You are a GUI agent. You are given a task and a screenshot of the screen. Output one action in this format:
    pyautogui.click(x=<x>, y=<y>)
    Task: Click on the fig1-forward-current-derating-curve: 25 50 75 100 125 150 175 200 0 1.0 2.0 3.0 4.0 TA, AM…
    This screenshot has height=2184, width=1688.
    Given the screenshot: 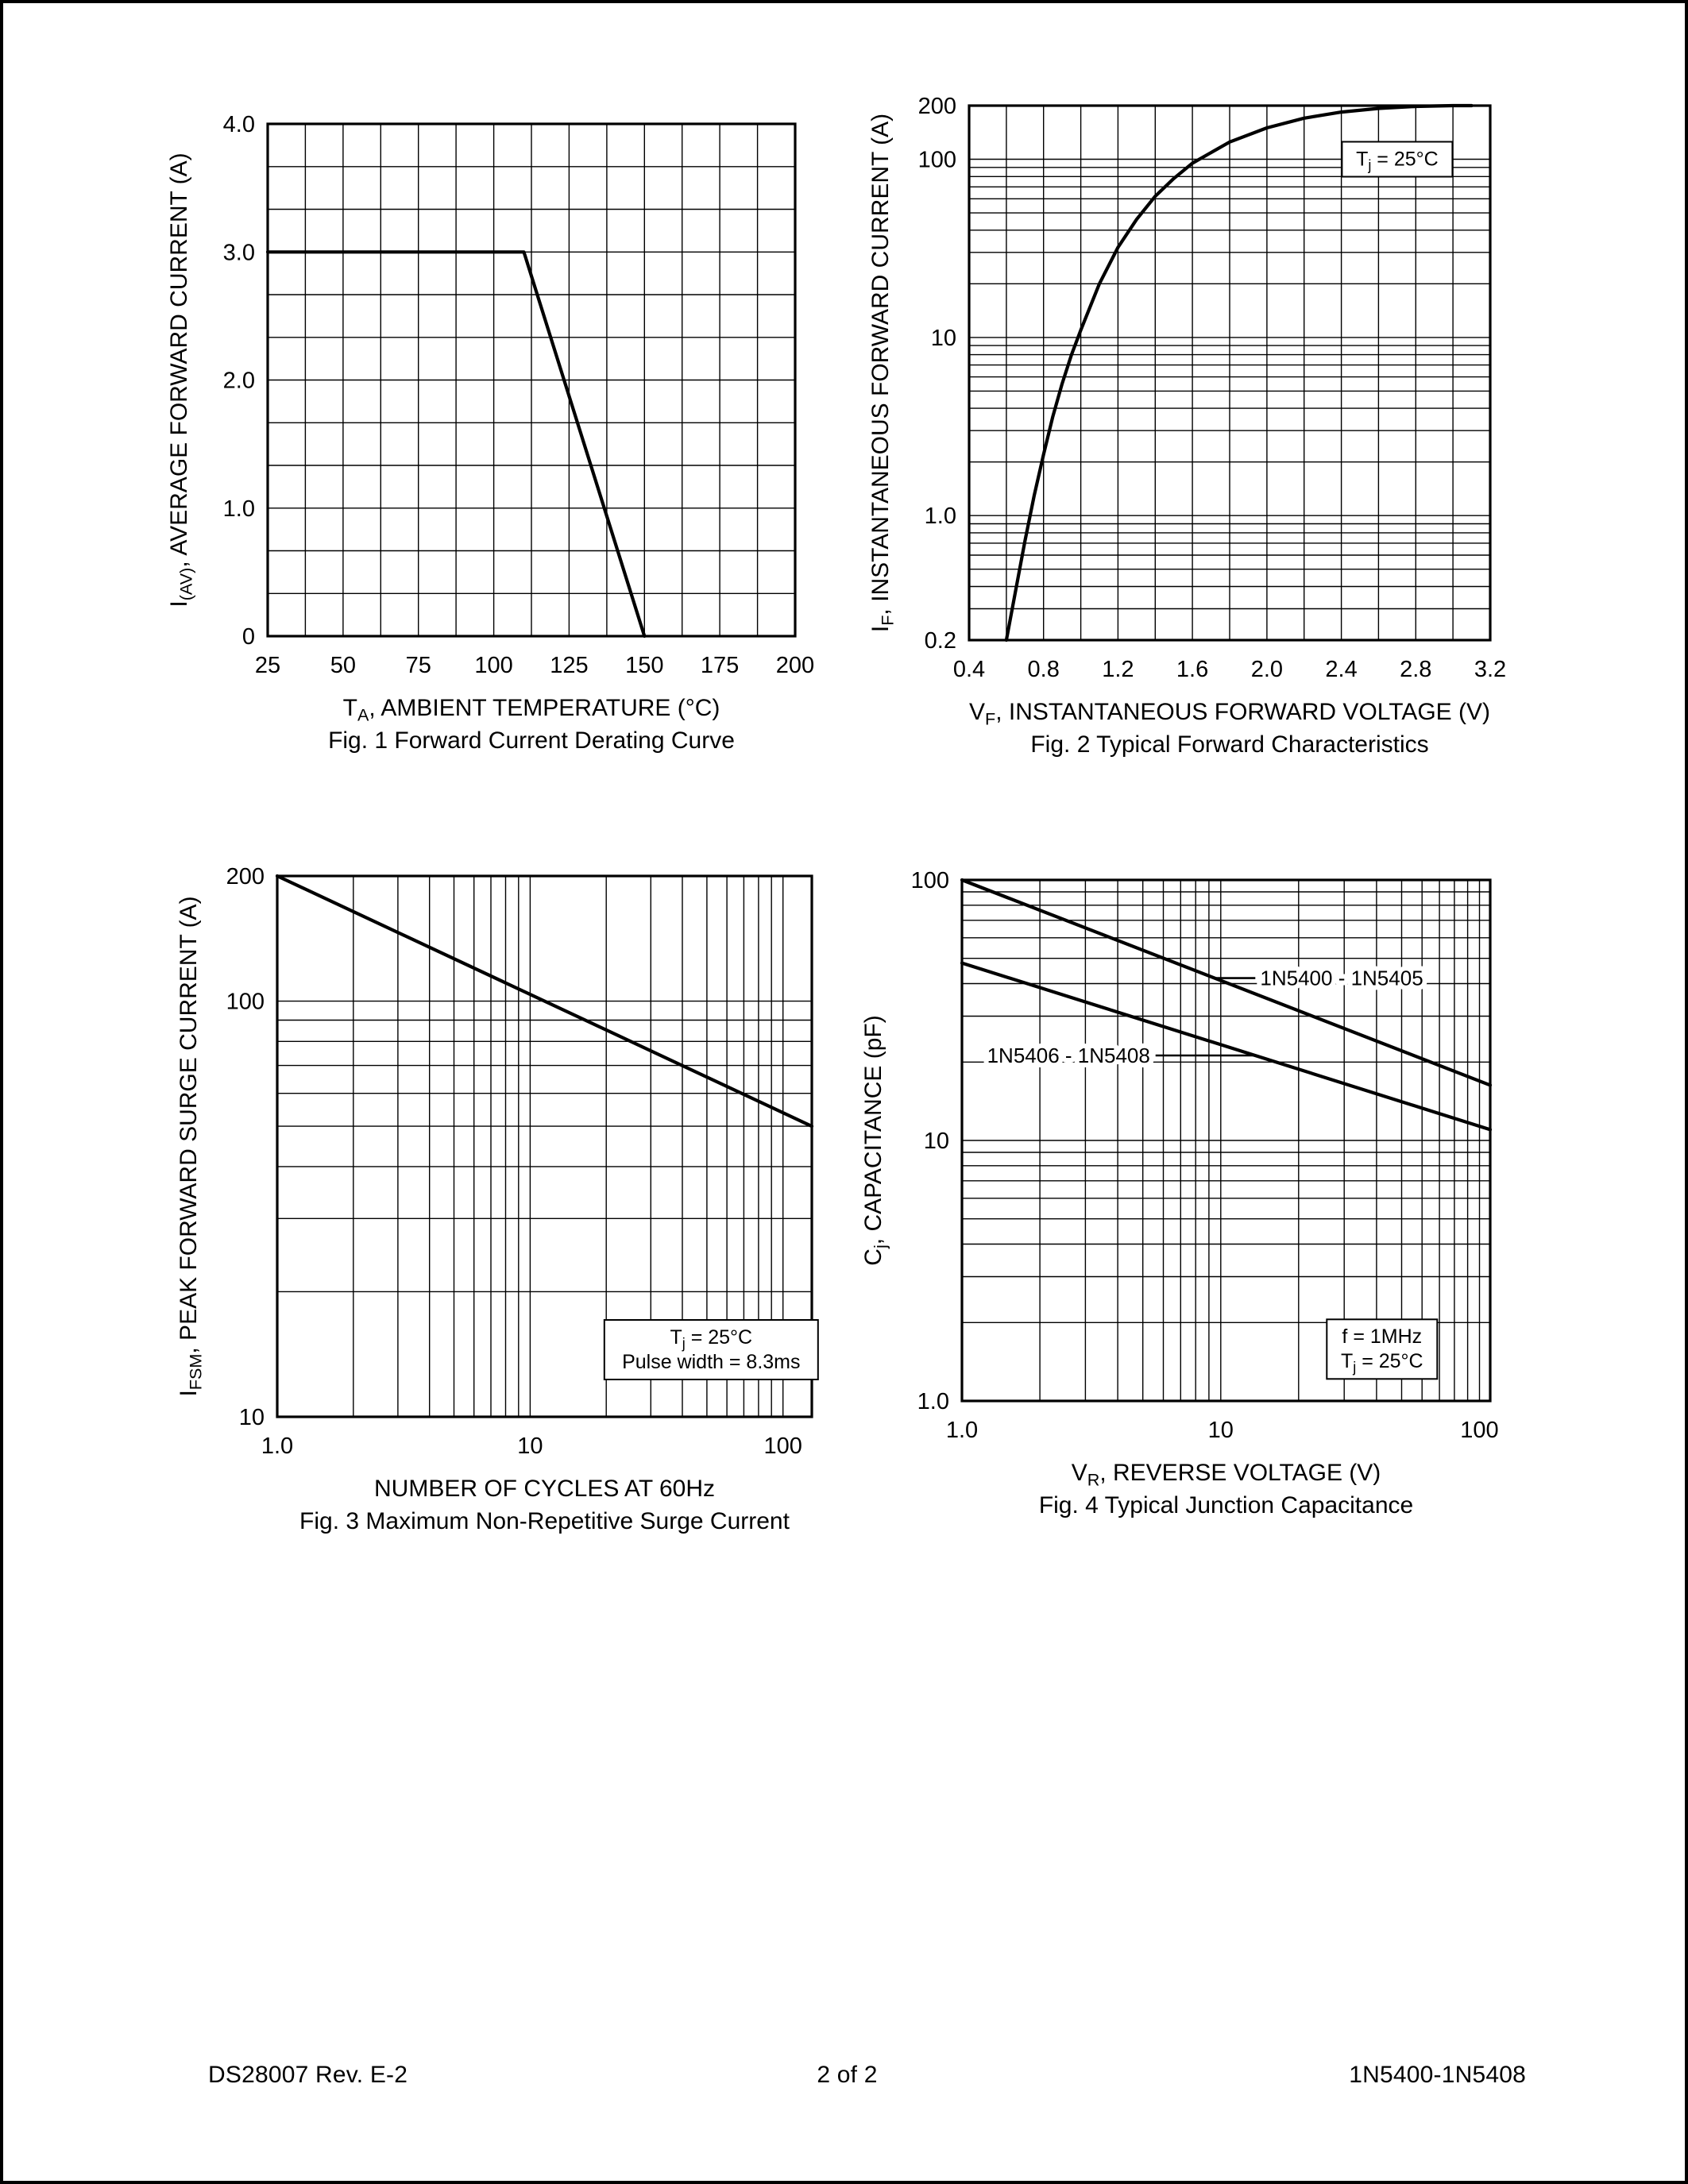 What is the action you would take?
    pyautogui.click(x=490, y=433)
    